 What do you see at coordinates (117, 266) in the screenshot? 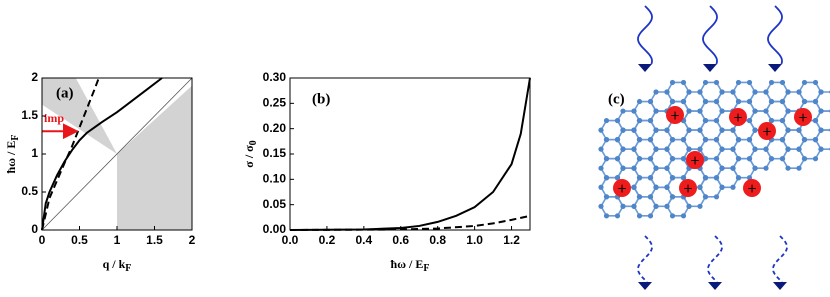
I see `axis-label: q / kF` at bounding box center [117, 266].